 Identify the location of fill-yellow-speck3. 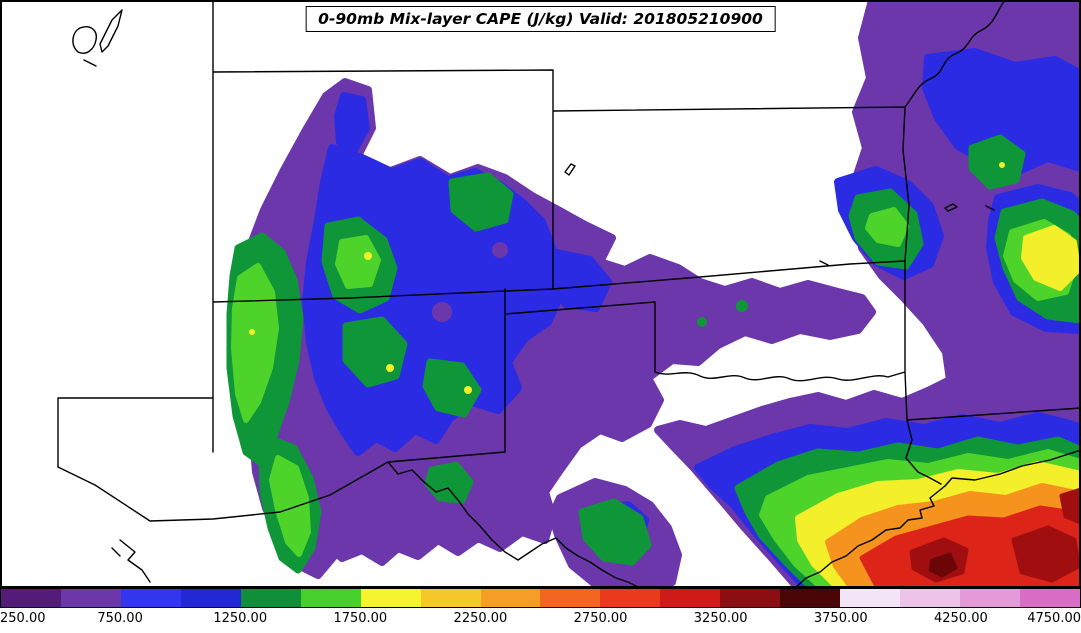
(468, 390).